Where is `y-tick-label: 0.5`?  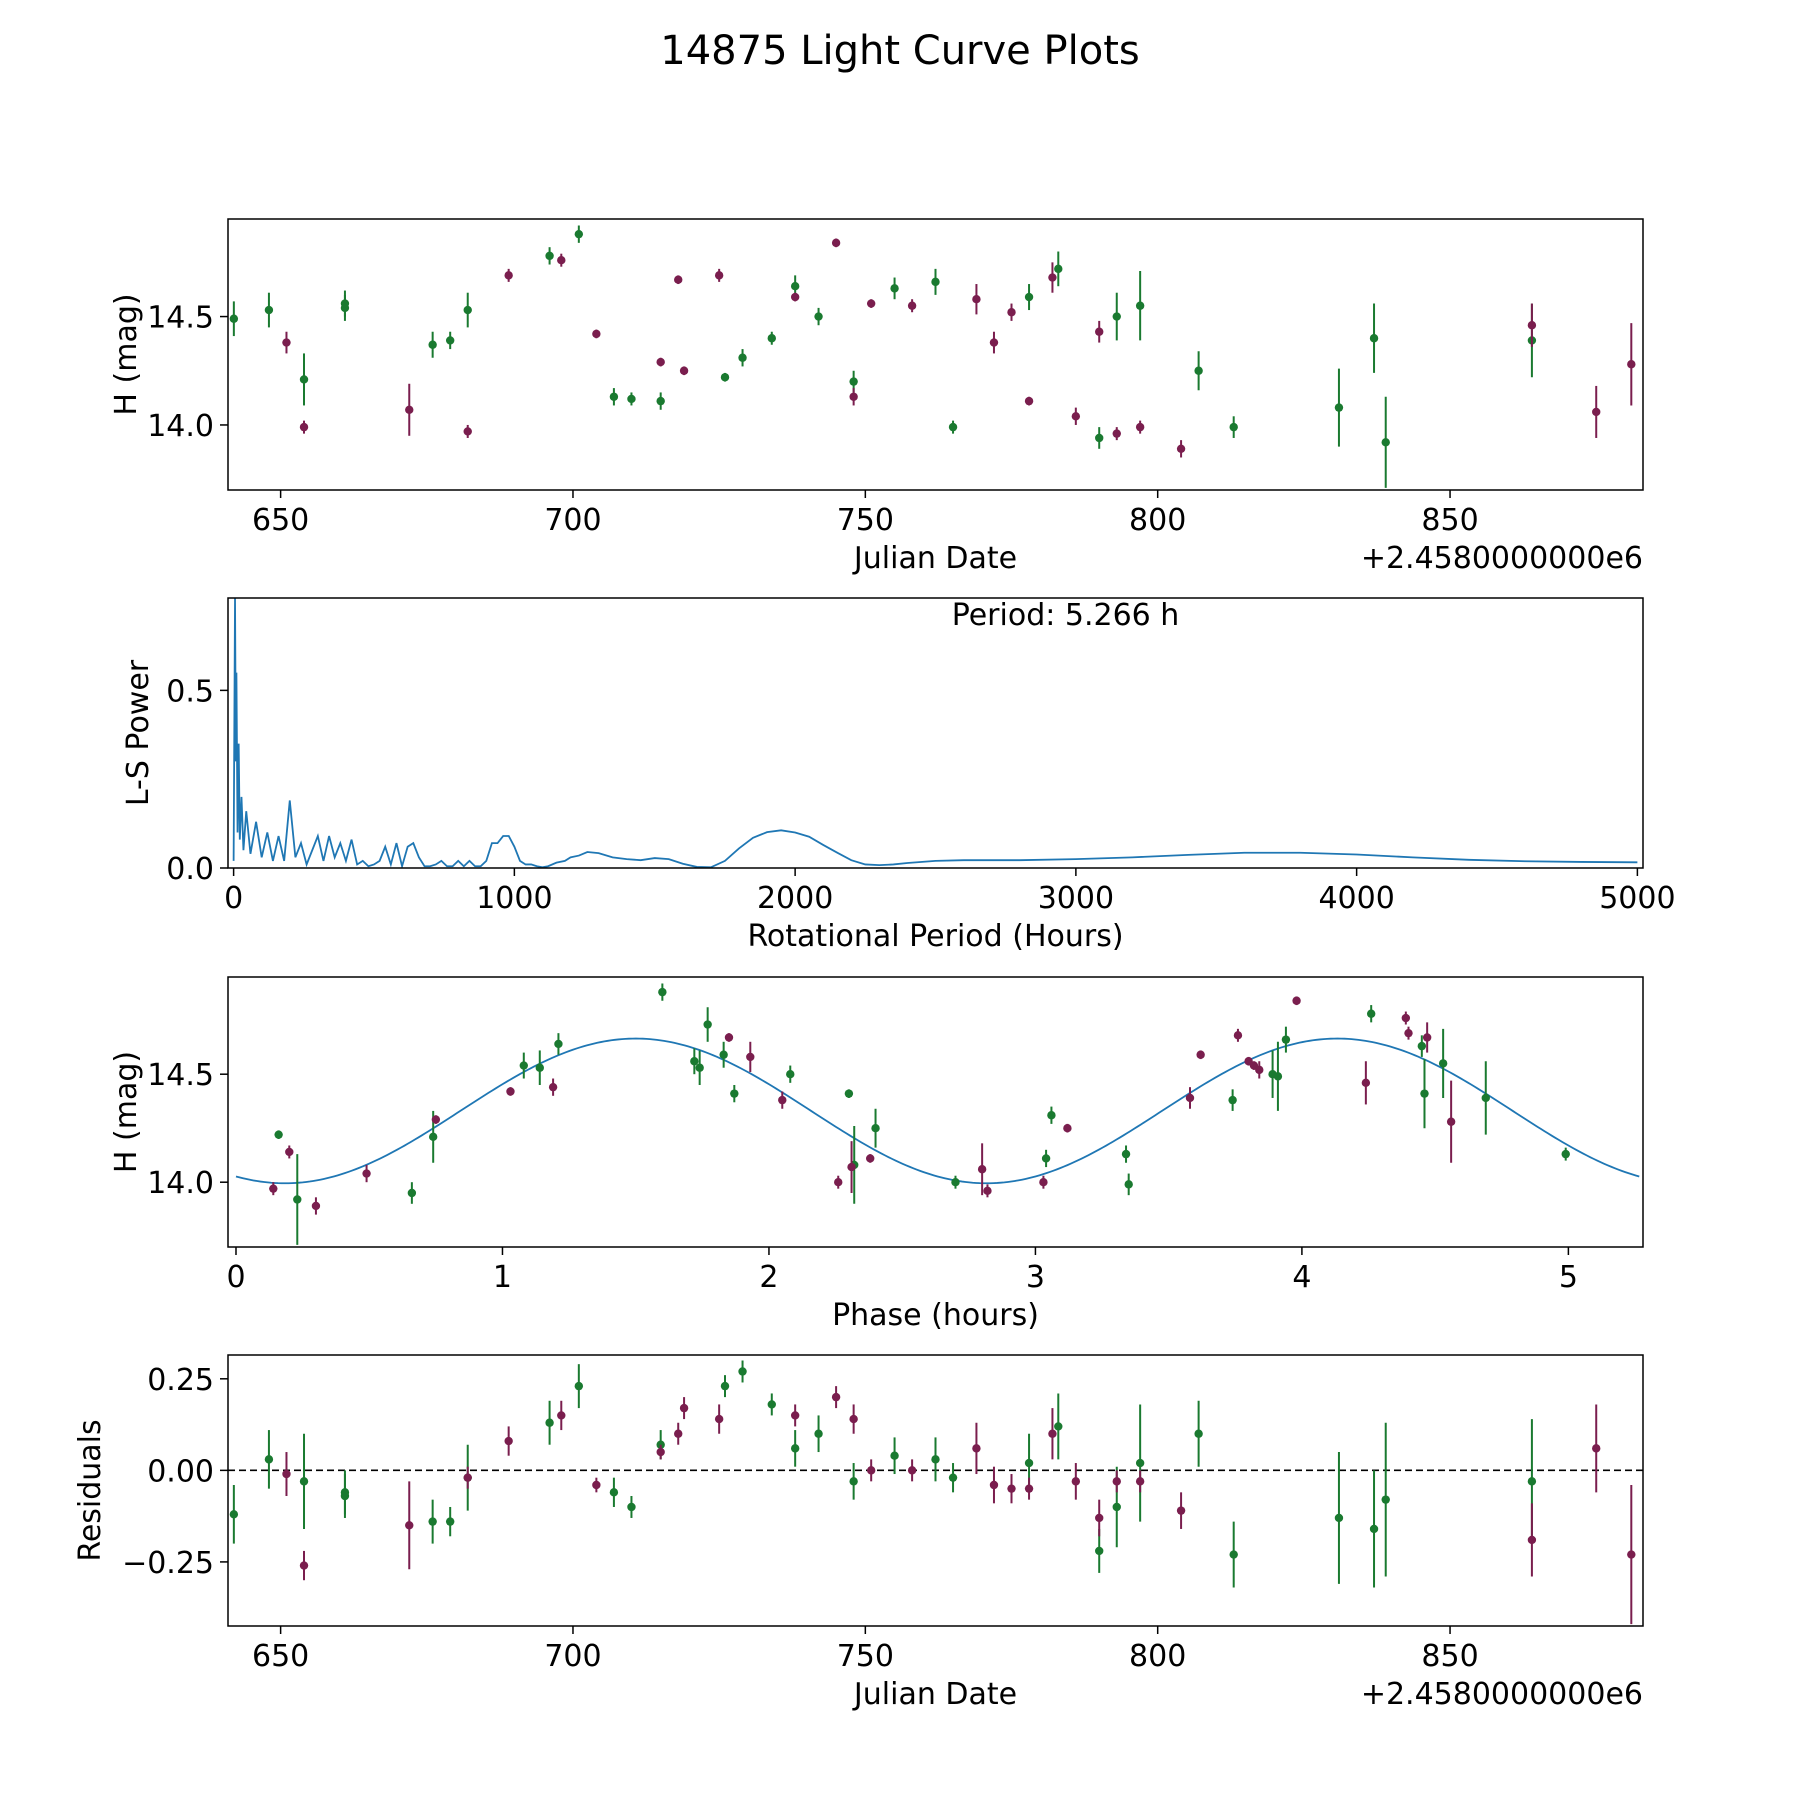 y-tick-label: 0.5 is located at coordinates (190, 691).